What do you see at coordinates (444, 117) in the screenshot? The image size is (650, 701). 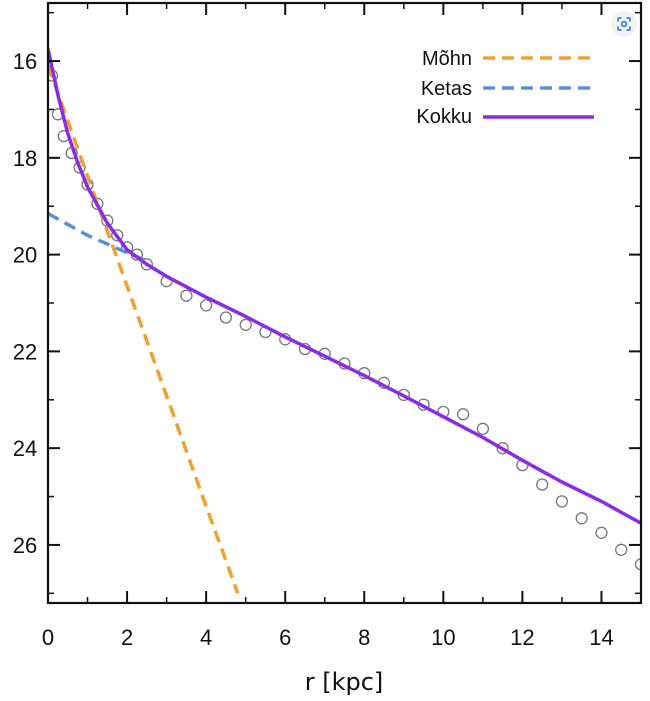 I see `legend-label-kokku: Kokku` at bounding box center [444, 117].